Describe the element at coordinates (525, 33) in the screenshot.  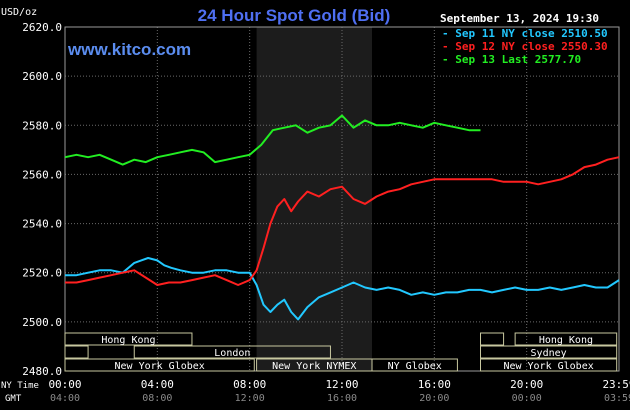
I see `legend-entry: - Sep 11 NY close 2510.50` at that location.